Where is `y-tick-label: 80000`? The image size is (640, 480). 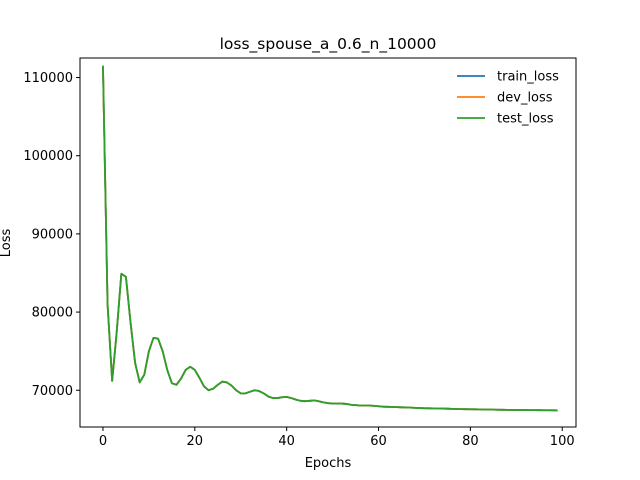 y-tick-label: 80000 is located at coordinates (52, 313).